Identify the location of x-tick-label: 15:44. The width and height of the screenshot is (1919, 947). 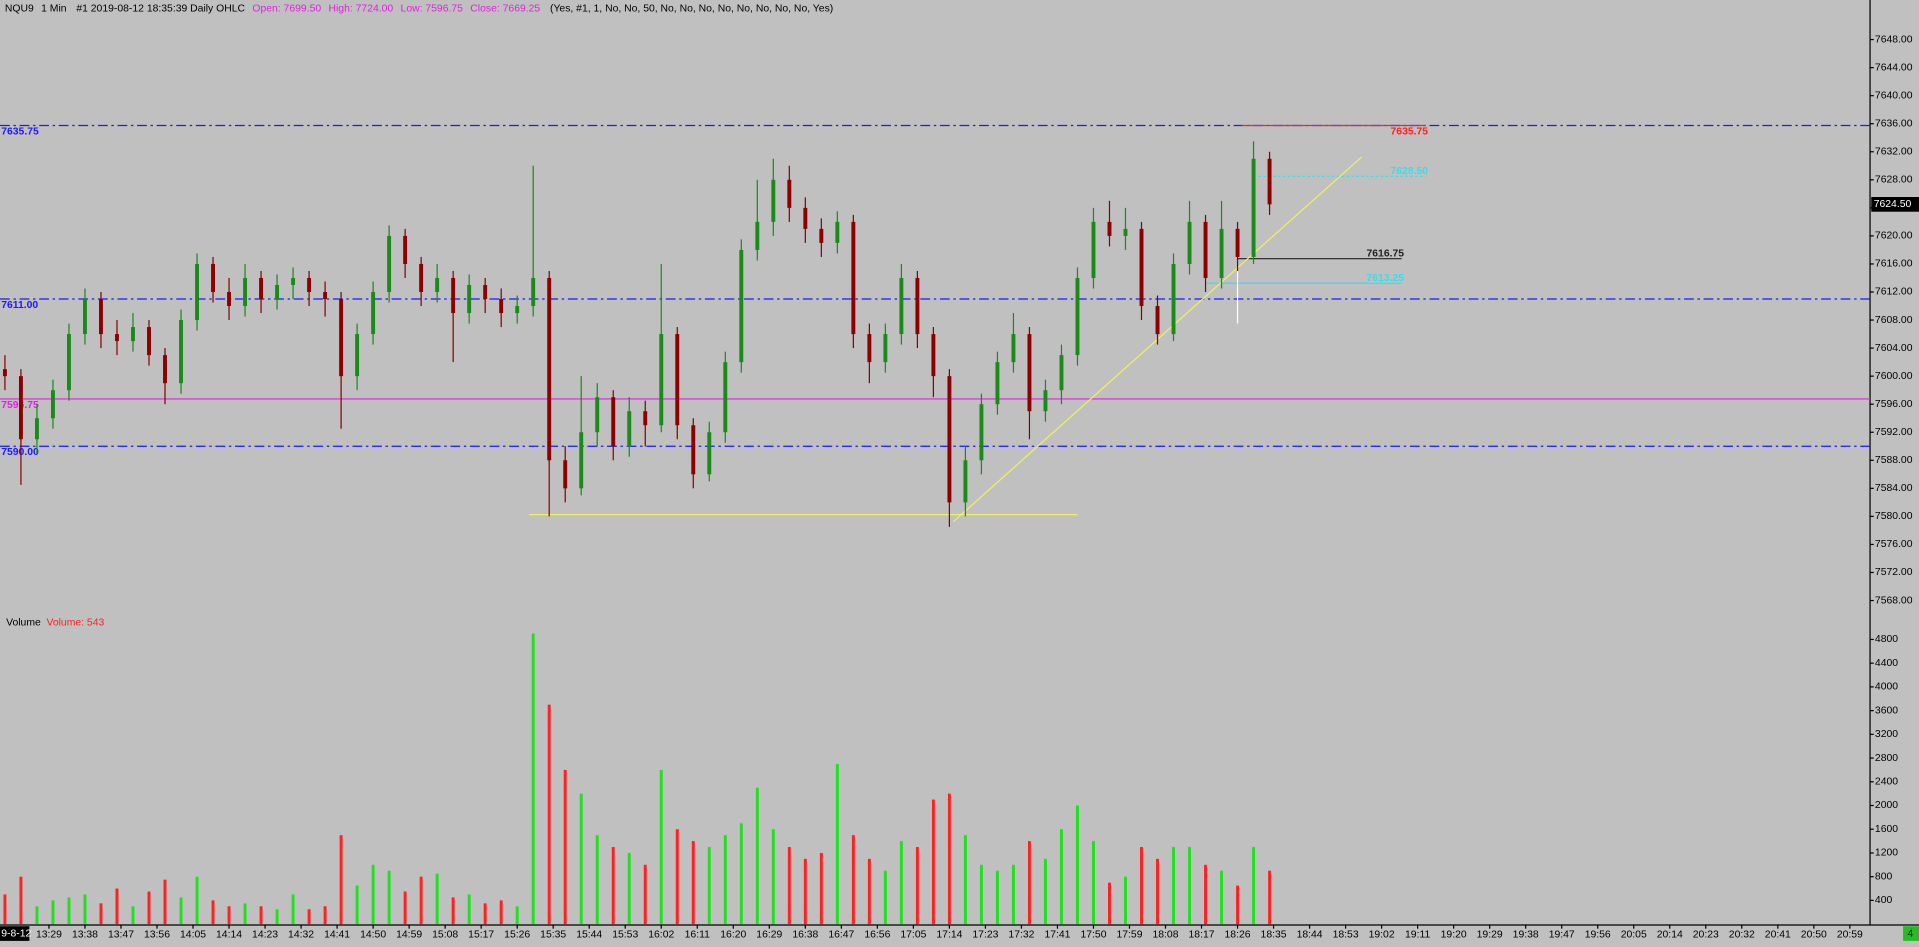
(589, 935).